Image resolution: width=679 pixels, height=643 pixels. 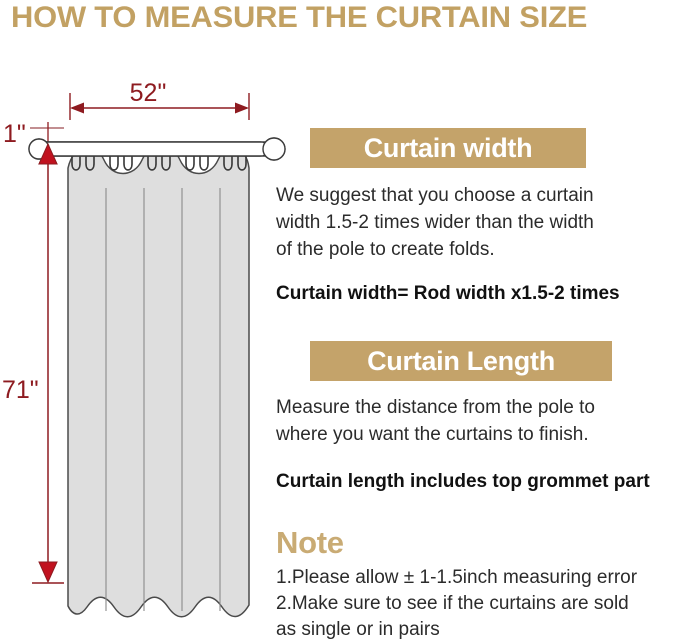 What do you see at coordinates (461, 361) in the screenshot?
I see `banner-curtain-length: Curtain Length` at bounding box center [461, 361].